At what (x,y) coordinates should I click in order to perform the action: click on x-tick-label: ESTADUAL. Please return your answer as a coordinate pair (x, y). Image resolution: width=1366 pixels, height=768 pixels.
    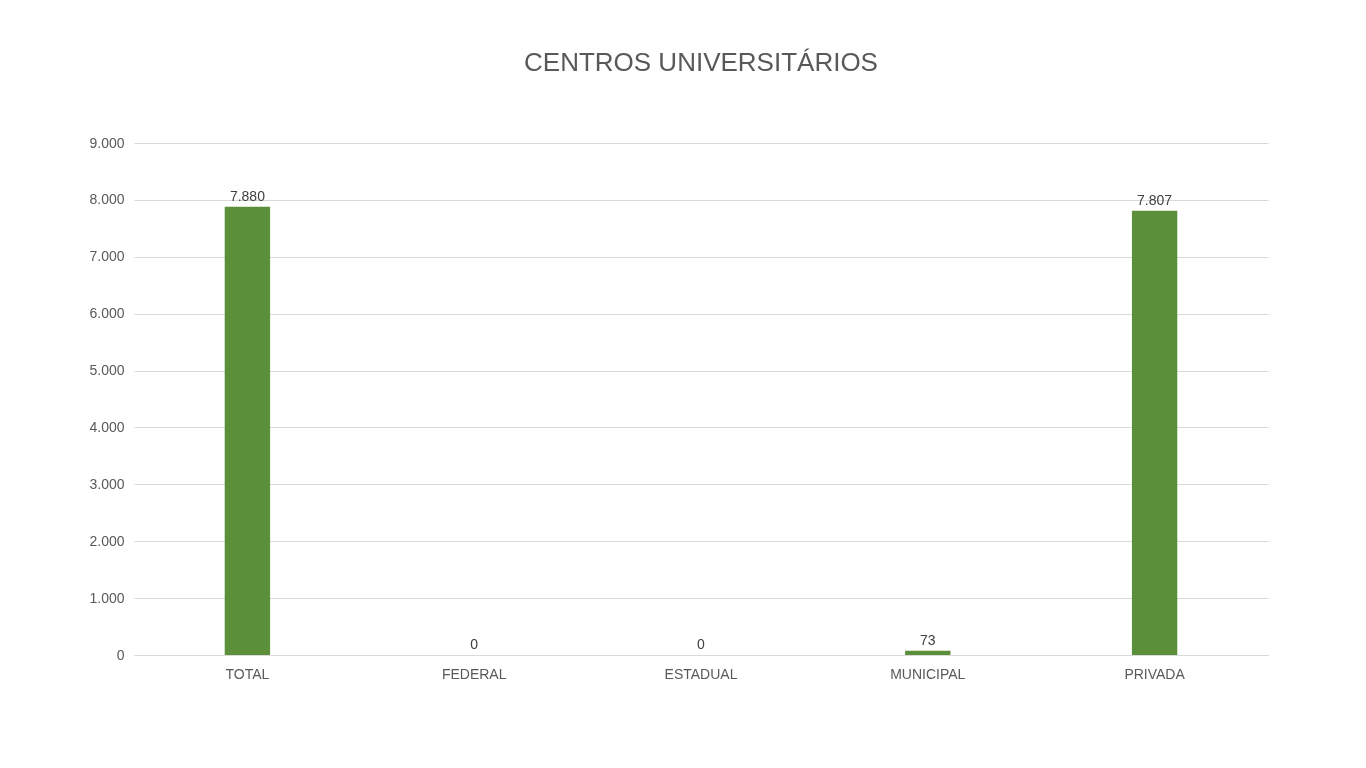
    Looking at the image, I should click on (701, 673).